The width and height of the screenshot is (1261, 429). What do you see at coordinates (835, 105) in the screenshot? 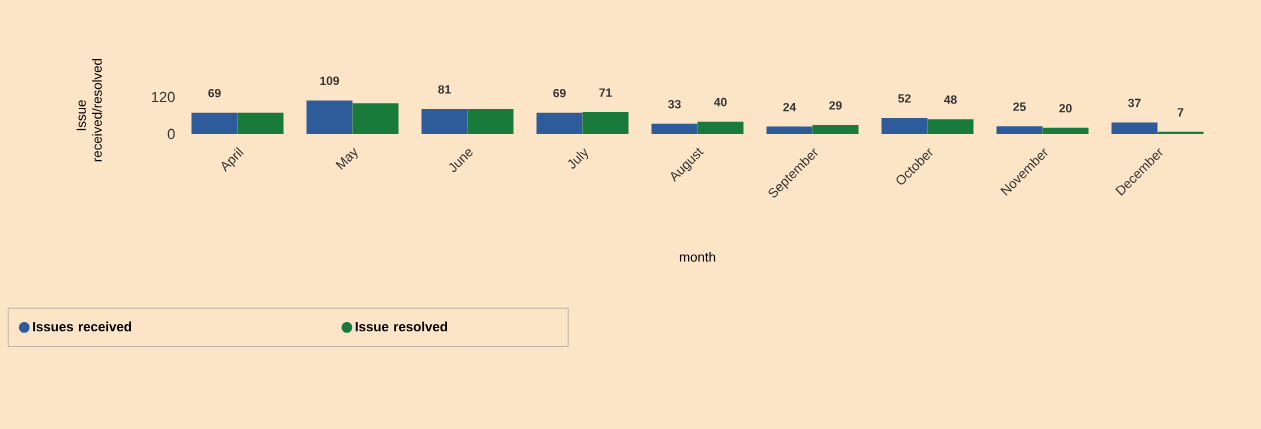
I see `data-label: 29` at bounding box center [835, 105].